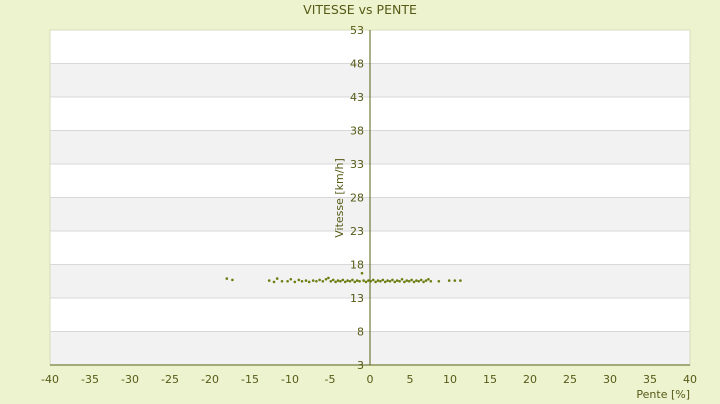 This screenshot has width=720, height=404. What do you see at coordinates (410, 379) in the screenshot?
I see `x-tick-label: 5` at bounding box center [410, 379].